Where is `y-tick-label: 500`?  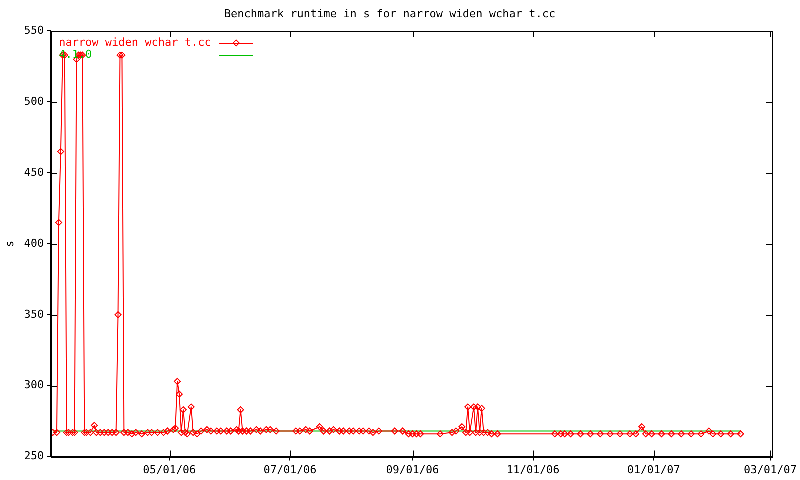
y-tick-label: 500 is located at coordinates (34, 101).